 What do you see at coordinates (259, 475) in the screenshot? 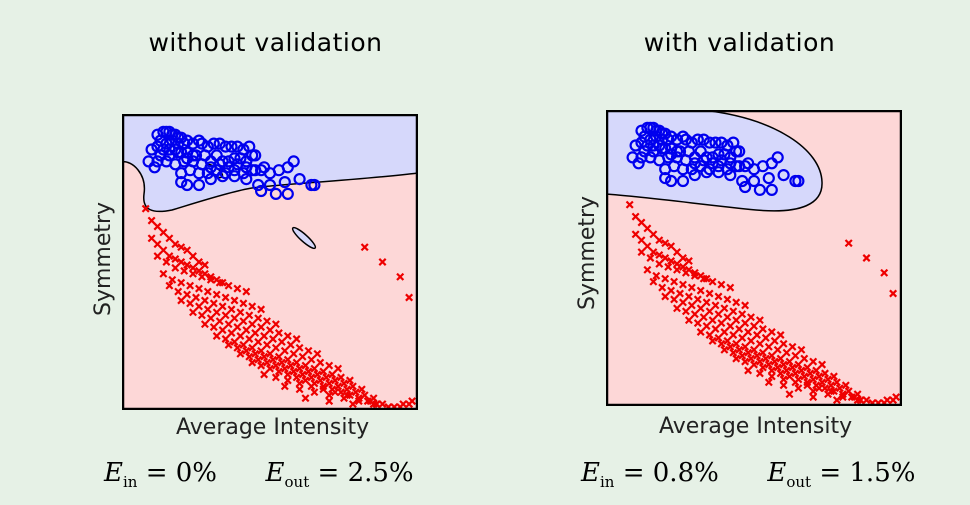
I see `error-summary: Ein = 0% Eout = 2.5%` at bounding box center [259, 475].